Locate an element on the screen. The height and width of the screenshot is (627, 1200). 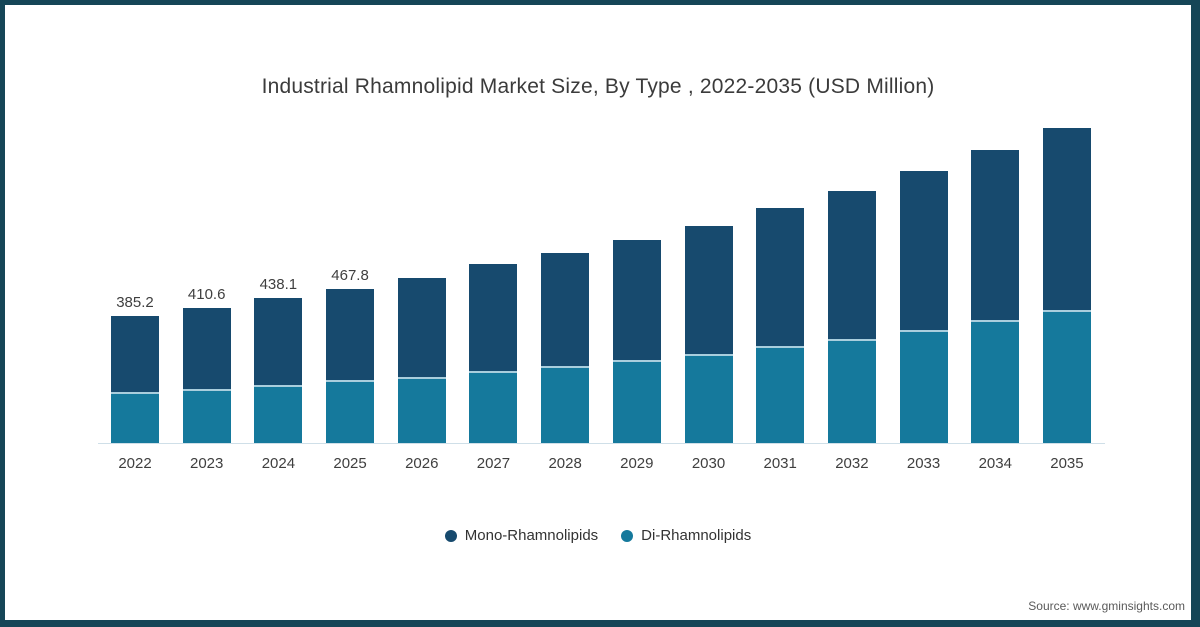
bar-segment-di-rhamnolipids-2029 is located at coordinates (636, 401).